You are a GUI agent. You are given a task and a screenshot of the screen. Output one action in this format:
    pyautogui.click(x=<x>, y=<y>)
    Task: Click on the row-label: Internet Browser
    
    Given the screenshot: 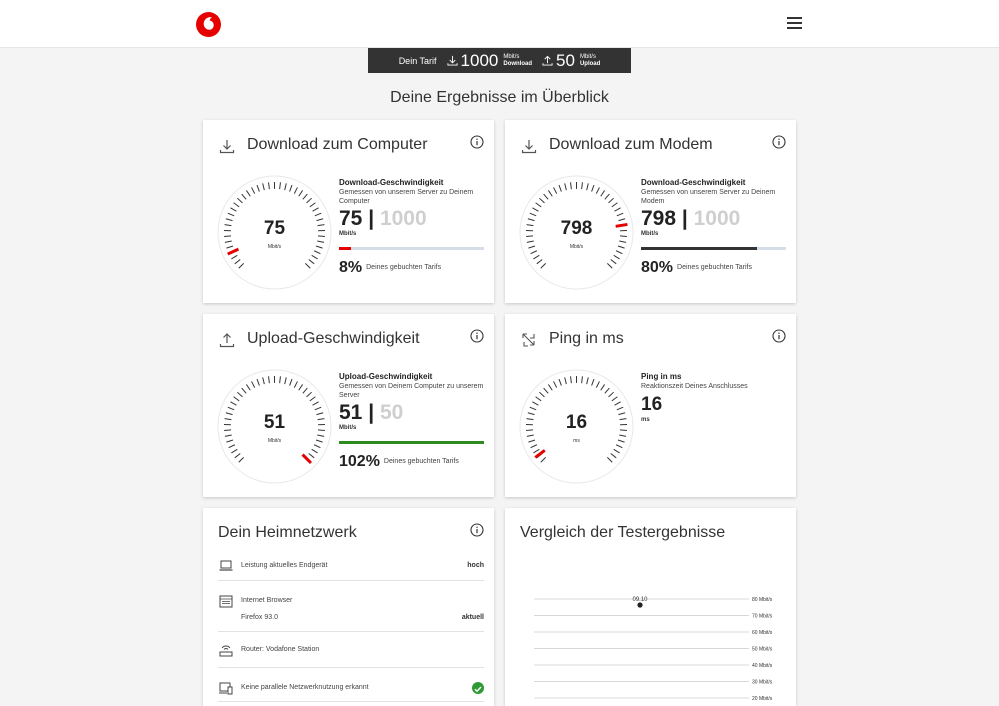 What is the action you would take?
    pyautogui.click(x=267, y=600)
    